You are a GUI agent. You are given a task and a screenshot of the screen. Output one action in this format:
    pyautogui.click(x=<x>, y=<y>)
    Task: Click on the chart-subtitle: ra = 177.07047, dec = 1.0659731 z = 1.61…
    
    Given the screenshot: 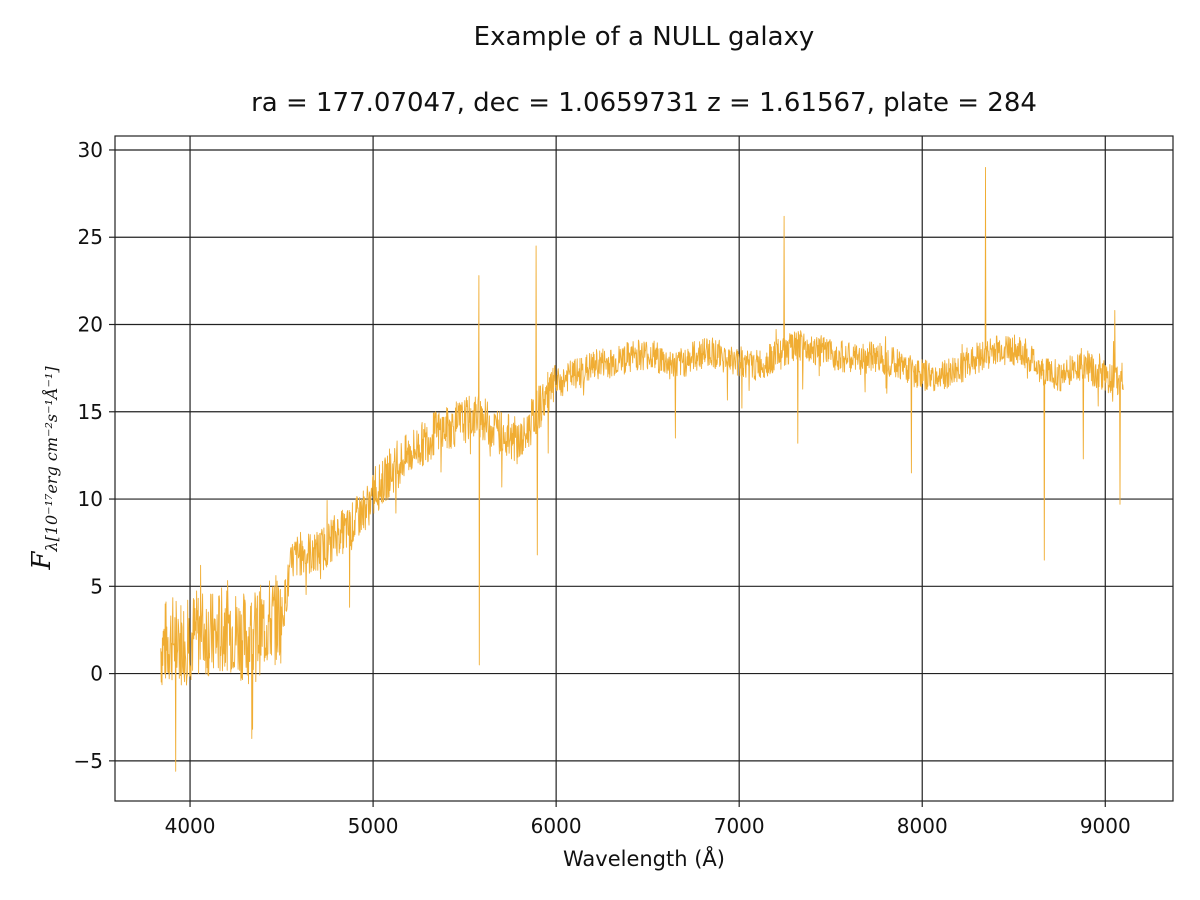 What is the action you would take?
    pyautogui.click(x=644, y=103)
    